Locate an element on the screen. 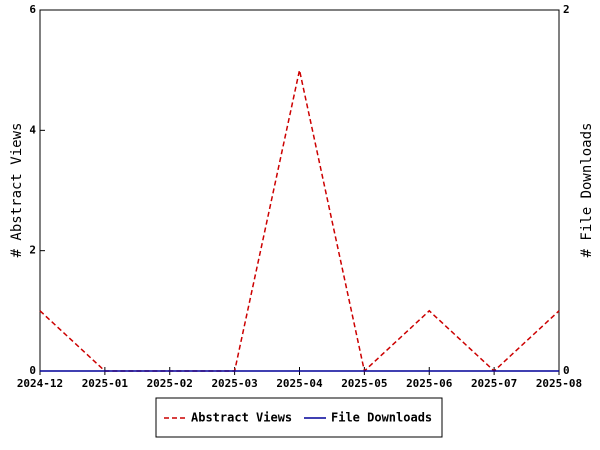  x-tick-label: 2025-02 is located at coordinates (170, 383).